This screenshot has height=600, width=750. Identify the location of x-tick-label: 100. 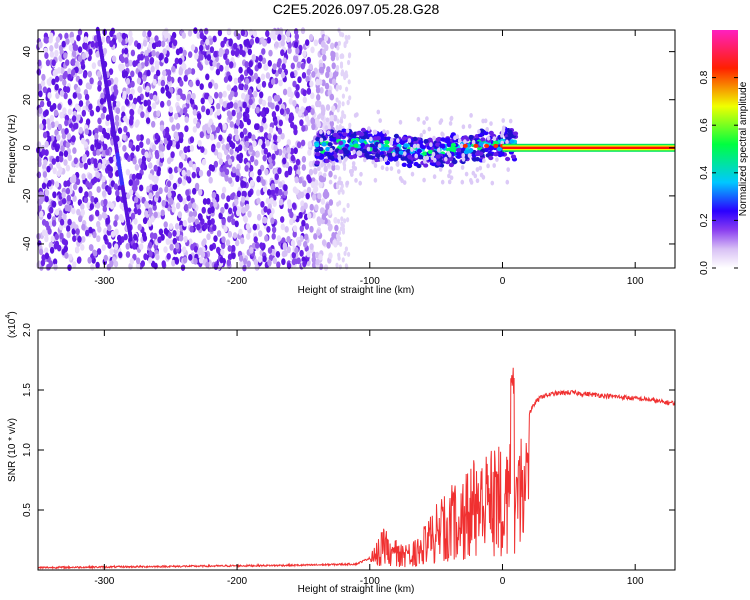
(635, 581).